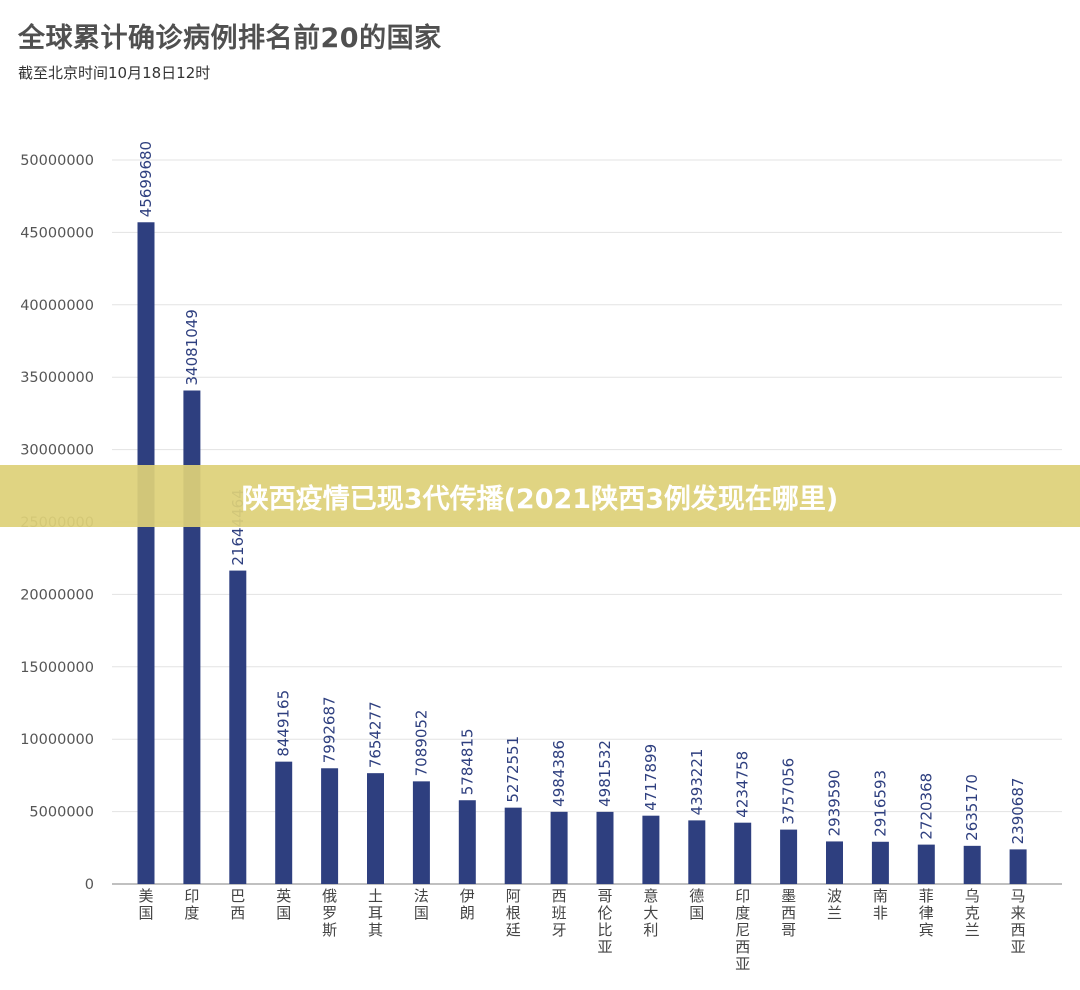 The height and width of the screenshot is (990, 1080). What do you see at coordinates (742, 930) in the screenshot?
I see `x-tick-label: 印度尼西亚` at bounding box center [742, 930].